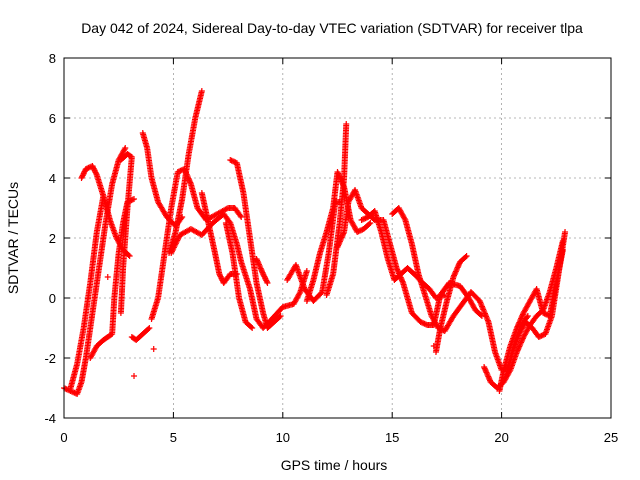 Image resolution: width=640 pixels, height=480 pixels. I want to click on x-axis-label: GPS time / hours, so click(334, 465).